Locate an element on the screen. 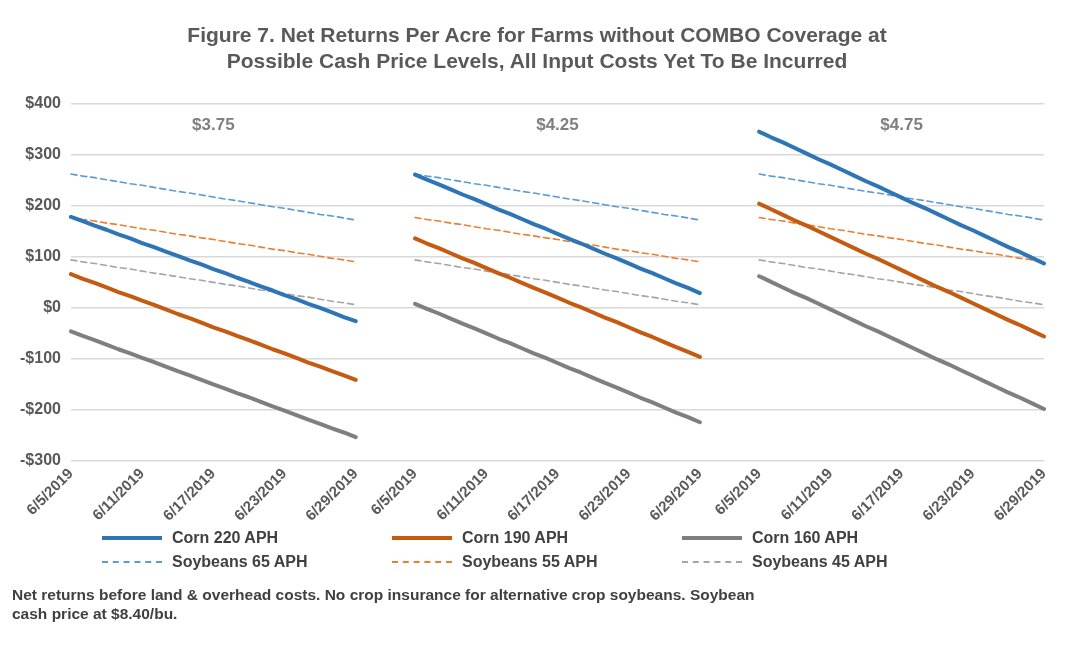  annotation: $4.75 is located at coordinates (901, 125).